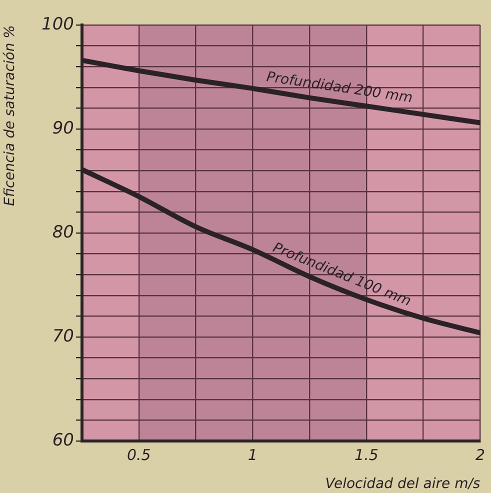 This screenshot has height=493, width=491. I want to click on y-axis-title: Eficencia de saturación %, so click(10, 115).